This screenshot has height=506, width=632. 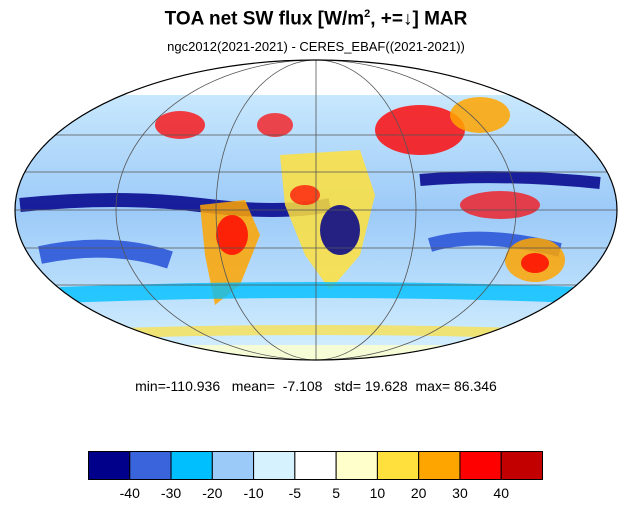 What do you see at coordinates (419, 19) in the screenshot?
I see `title-suffix: , +=↓] MAR` at bounding box center [419, 19].